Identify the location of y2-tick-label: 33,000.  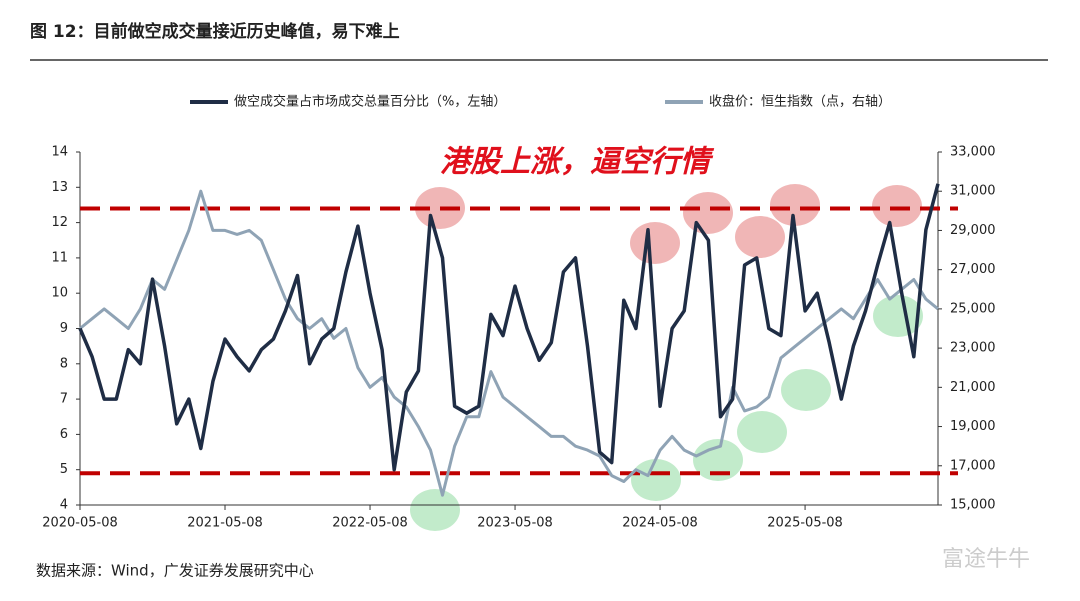
(973, 152).